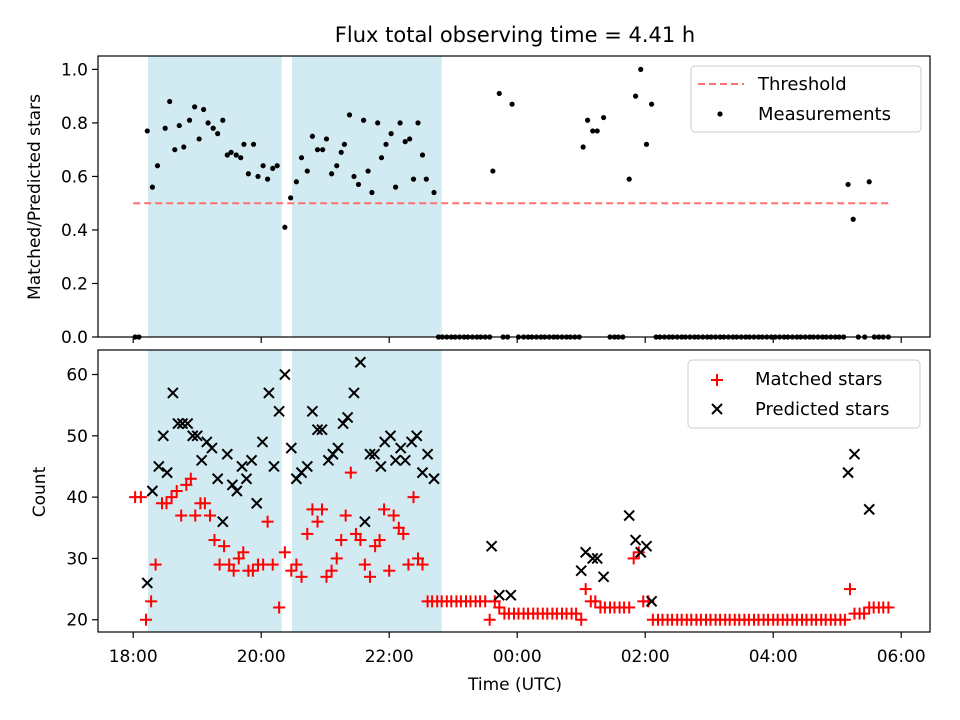  What do you see at coordinates (773, 657) in the screenshot?
I see `x-tick-label: 04:00` at bounding box center [773, 657].